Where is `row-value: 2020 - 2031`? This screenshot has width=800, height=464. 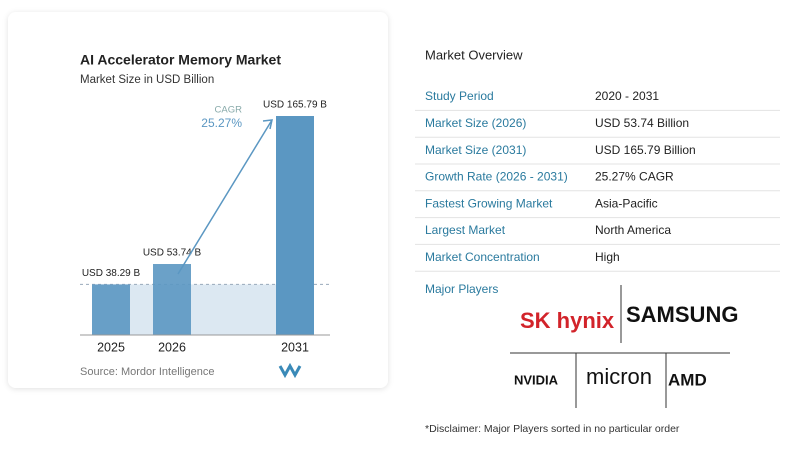
row-value: 2020 - 2031 is located at coordinates (627, 96).